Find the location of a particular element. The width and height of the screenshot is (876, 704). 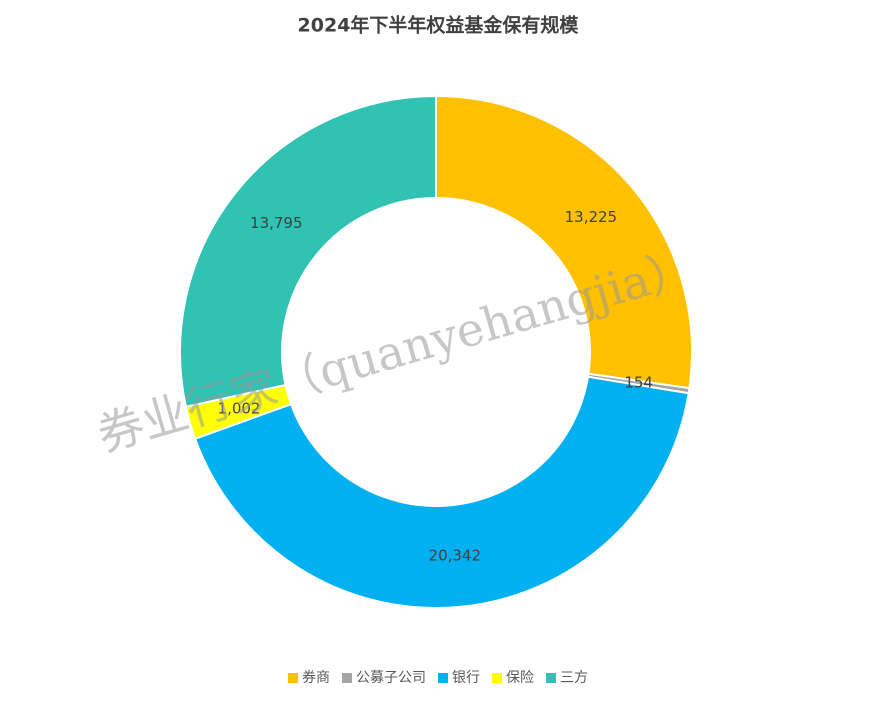

legend: 券商 公募子公司 银行 保险 三方 is located at coordinates (438, 678).